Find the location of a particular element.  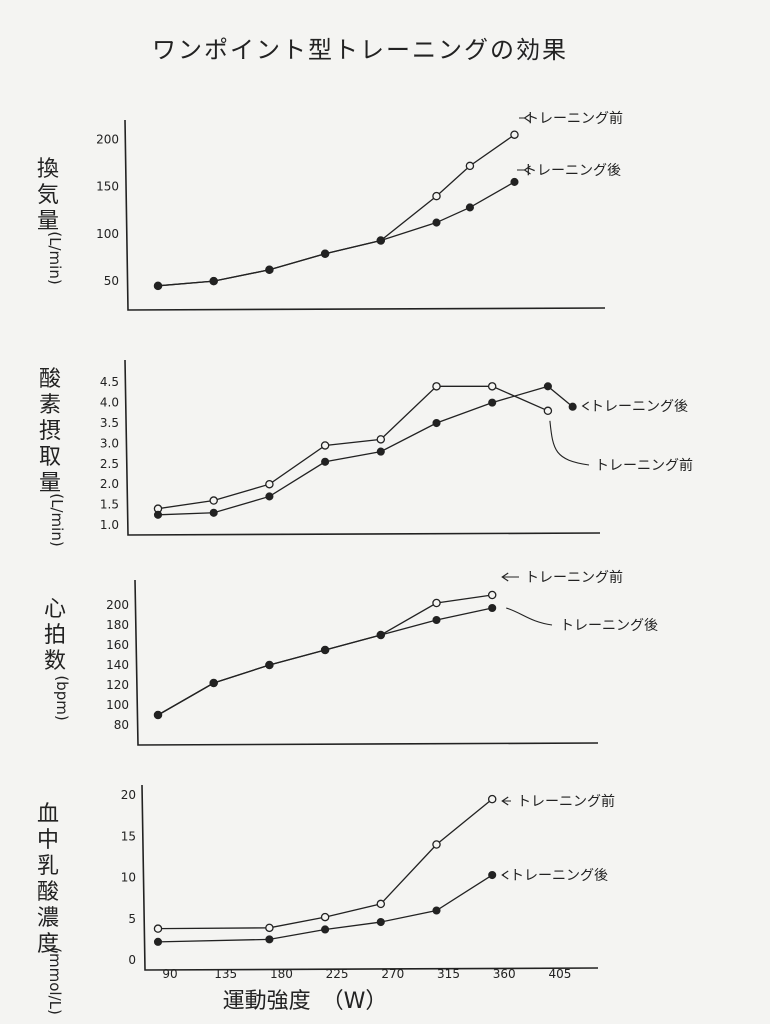

y-axis-label-char: 気 is located at coordinates (48, 195).